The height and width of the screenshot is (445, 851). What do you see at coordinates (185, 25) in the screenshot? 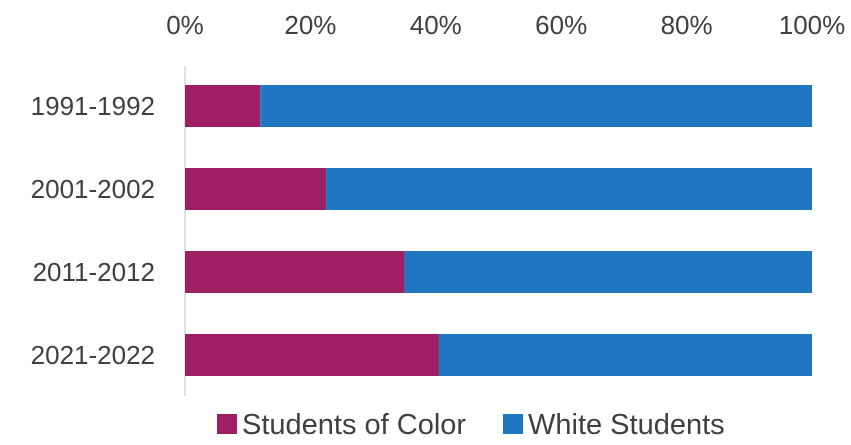
I see `x-tick-label: 0%` at bounding box center [185, 25].